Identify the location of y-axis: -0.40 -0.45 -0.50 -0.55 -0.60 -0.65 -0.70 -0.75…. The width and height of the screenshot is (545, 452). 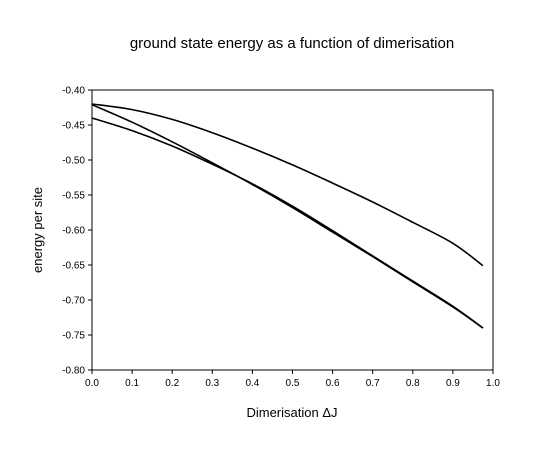
(77, 231).